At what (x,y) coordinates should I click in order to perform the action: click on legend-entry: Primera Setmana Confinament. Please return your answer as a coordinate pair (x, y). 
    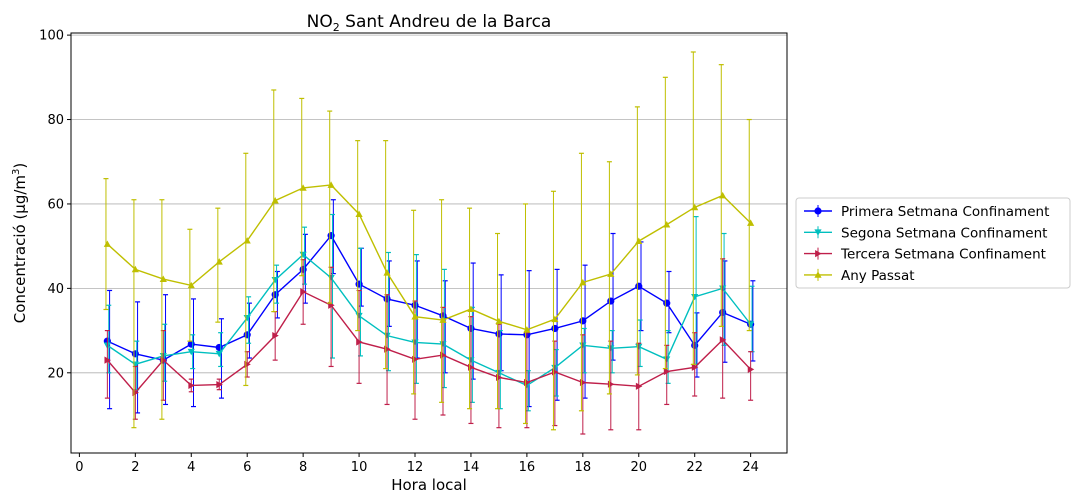
    Looking at the image, I should click on (926, 212).